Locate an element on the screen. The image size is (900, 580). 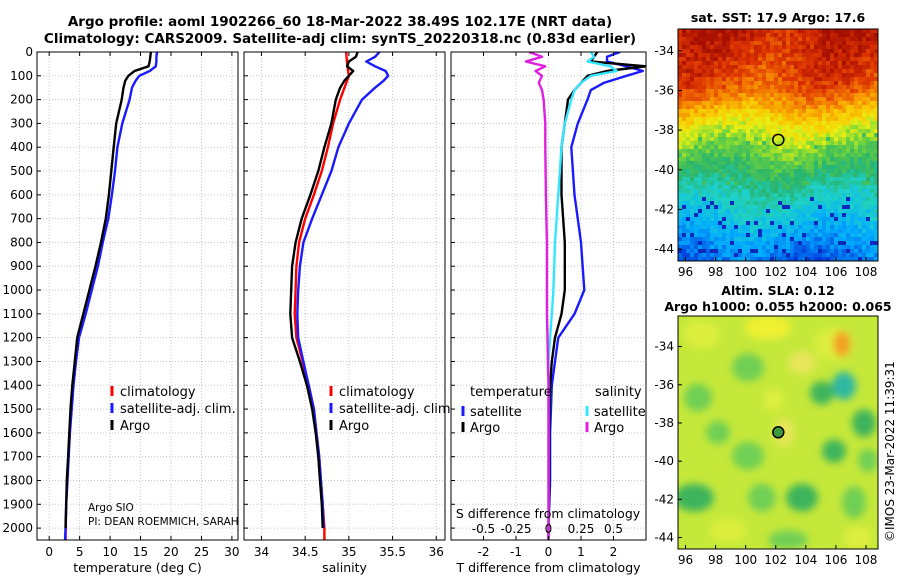
x-axis-label: salinity is located at coordinates (344, 567).